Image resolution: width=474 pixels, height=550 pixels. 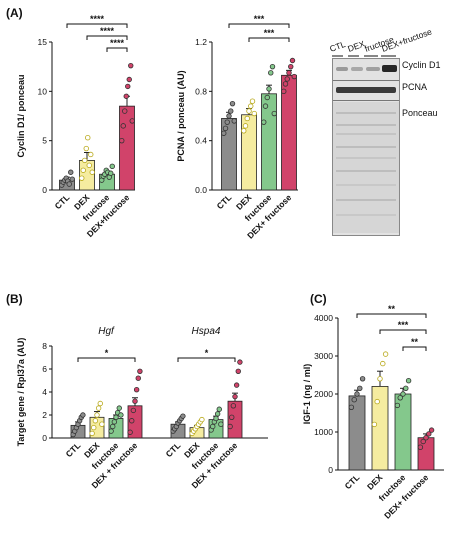 I want to click on significance-label: ***, so click(x=269, y=33).